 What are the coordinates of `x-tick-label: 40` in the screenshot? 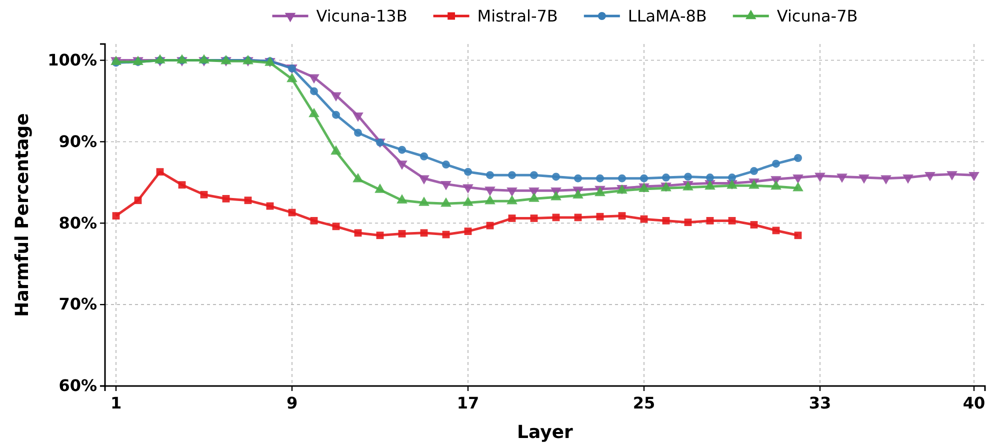 It's located at (974, 402).